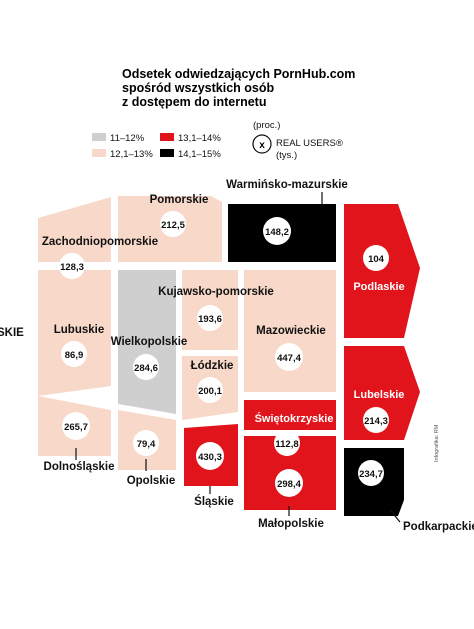 This screenshot has height=629, width=474. I want to click on map-title-line-2: spośród wszystkich osób, so click(198, 88).